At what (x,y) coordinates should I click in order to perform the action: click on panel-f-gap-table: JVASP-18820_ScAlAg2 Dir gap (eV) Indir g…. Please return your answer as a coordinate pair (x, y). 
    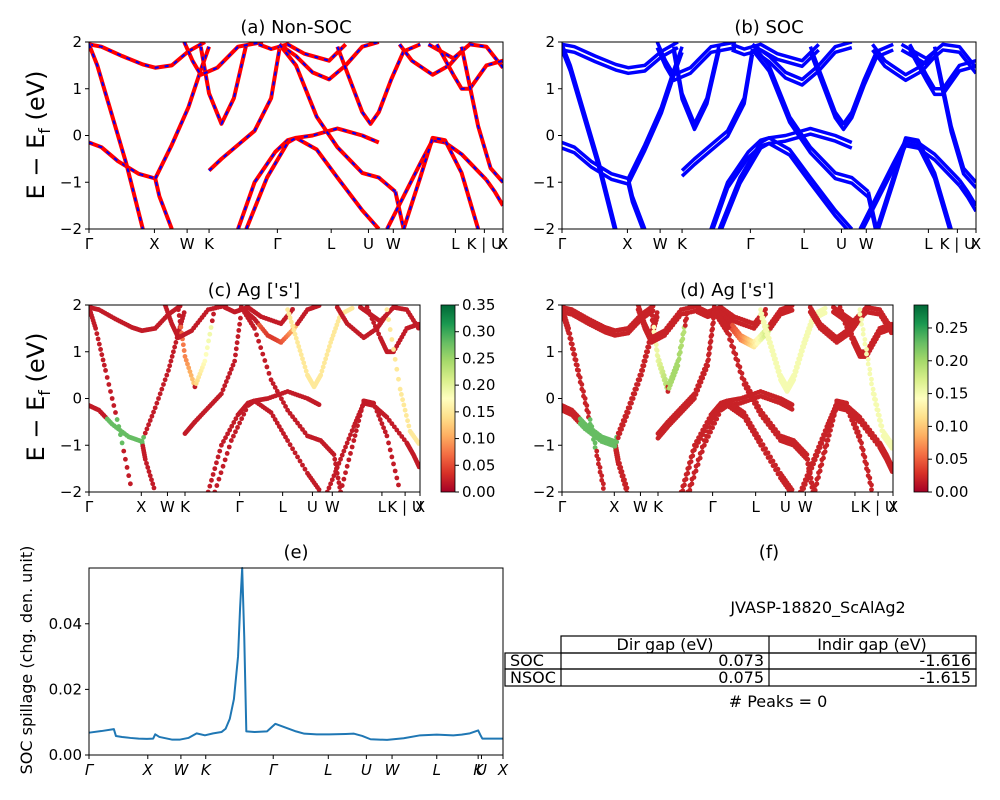
    Looking at the image, I should click on (740, 654).